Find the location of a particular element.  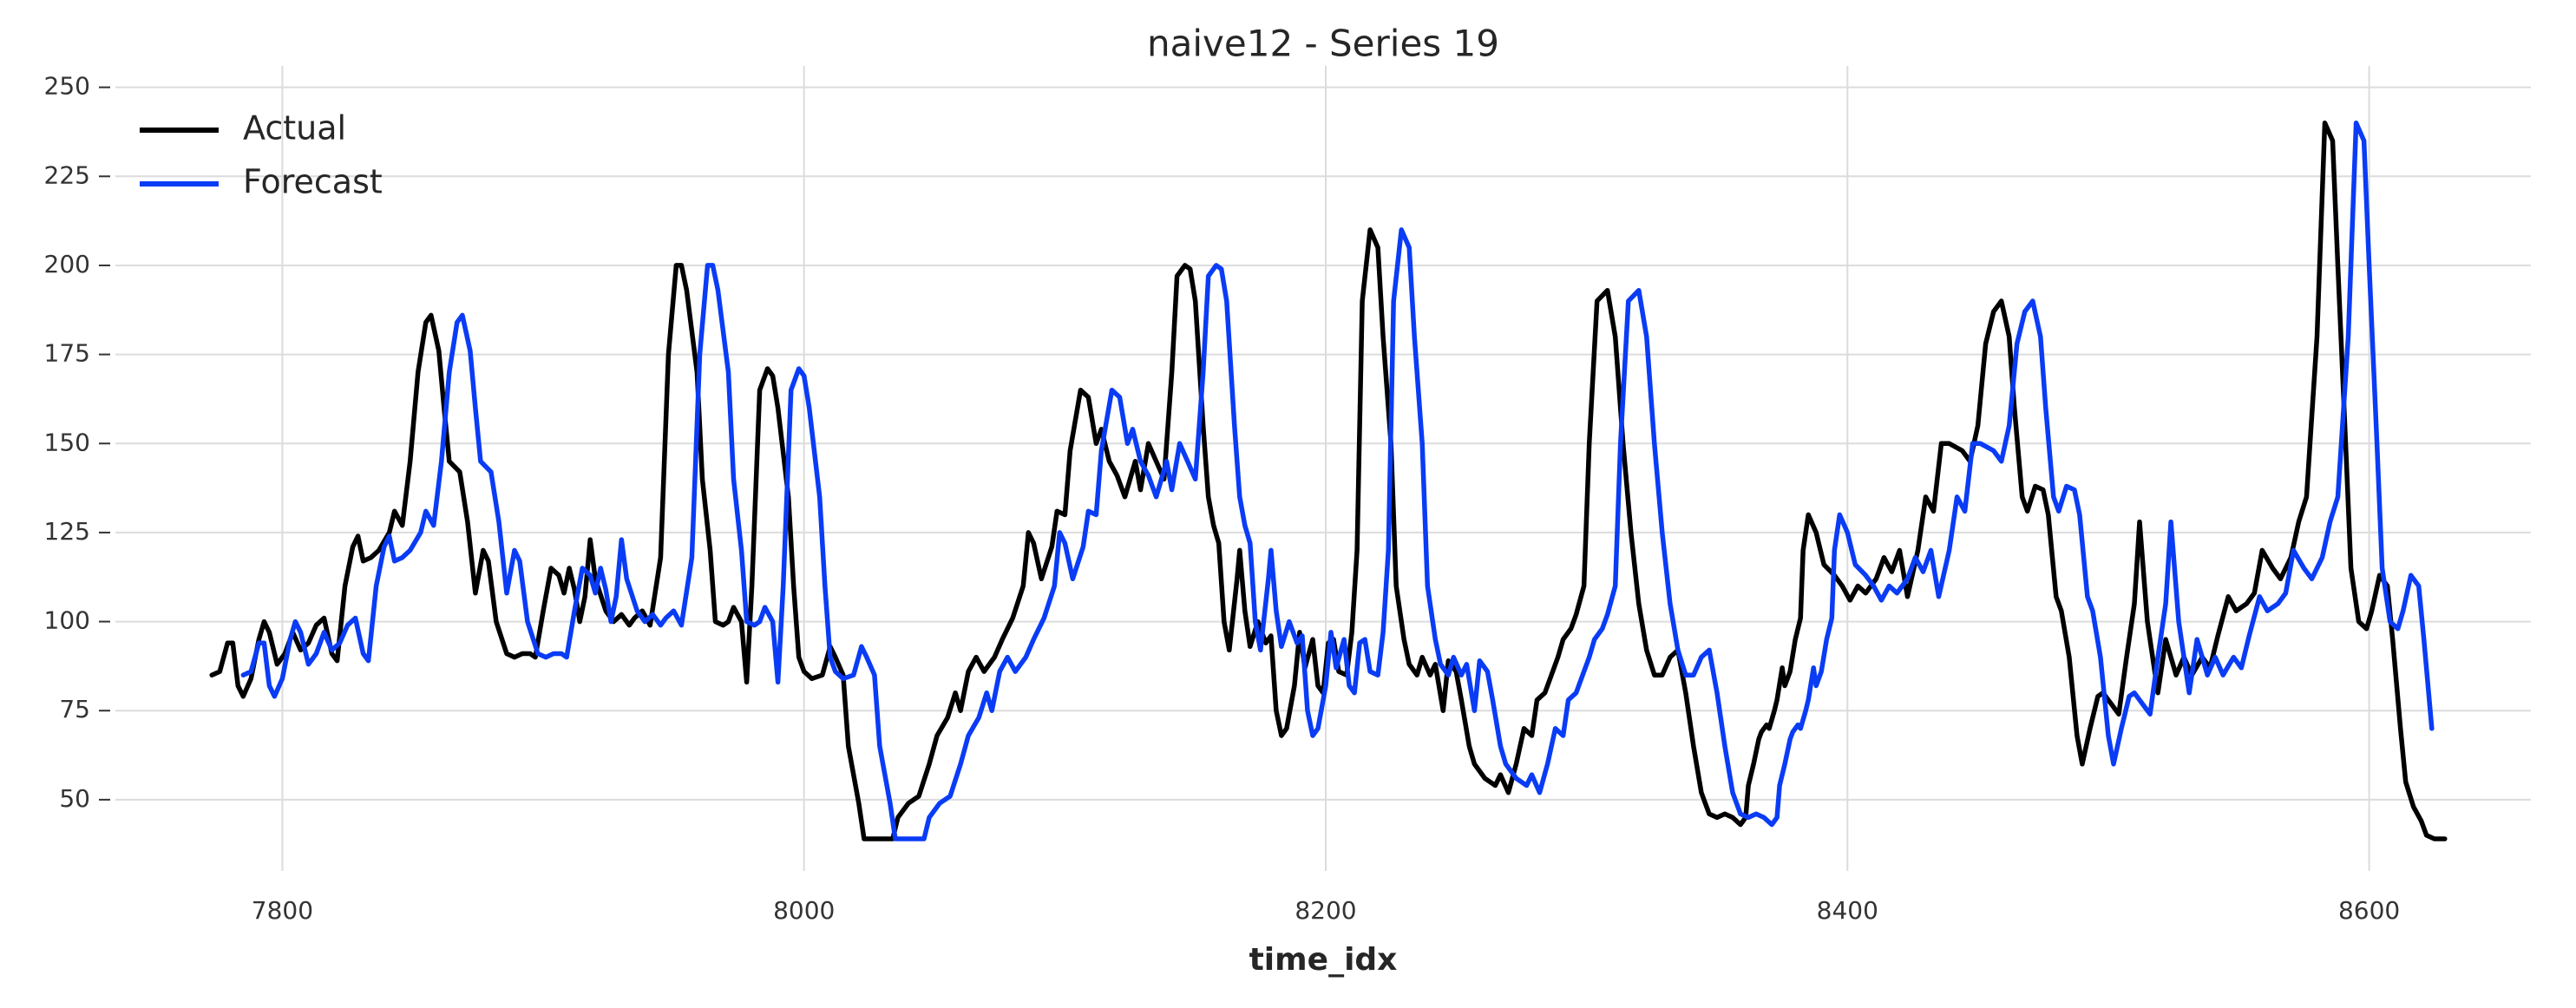

y-tick-label: 200 is located at coordinates (67, 264).